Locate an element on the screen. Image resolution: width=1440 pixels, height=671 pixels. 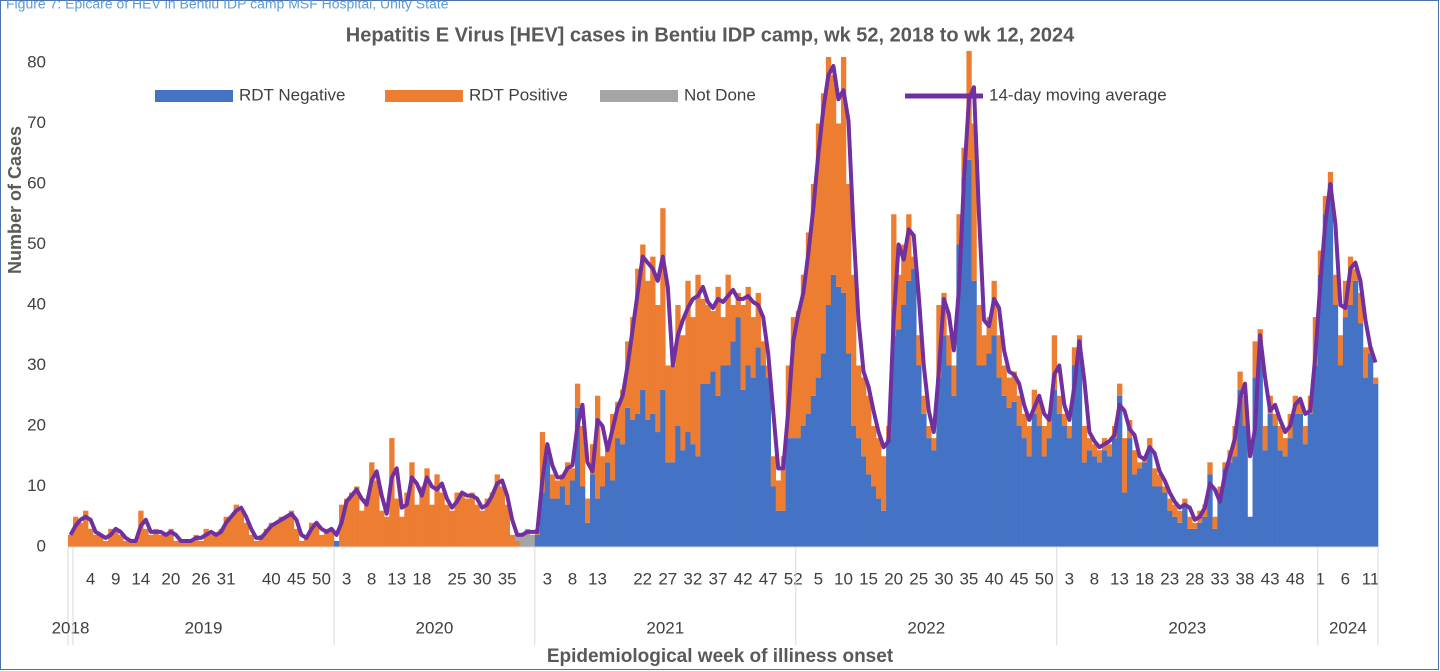
y-tick-label: 30 is located at coordinates (36, 364).